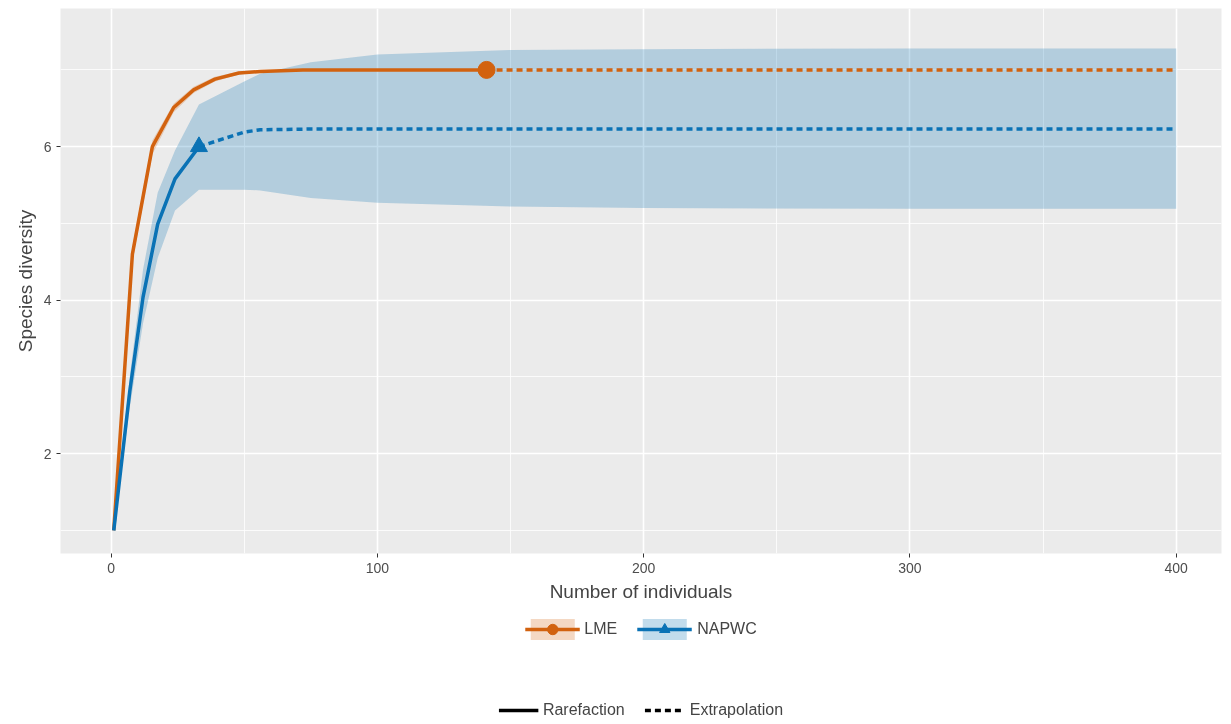 This screenshot has height=724, width=1231. I want to click on x-tick-label: 300, so click(910, 567).